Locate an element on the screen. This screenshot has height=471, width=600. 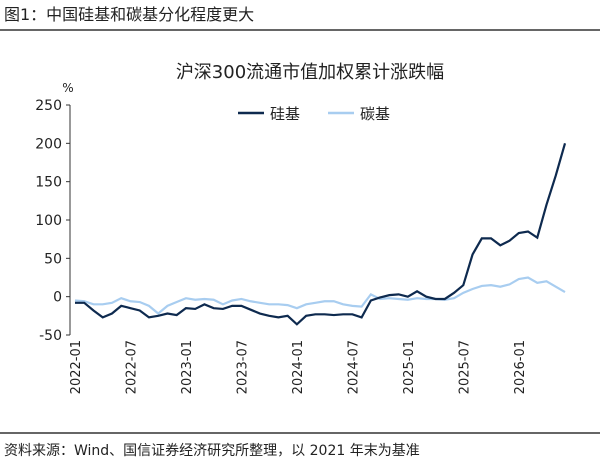
y-tick-label: 100 is located at coordinates (48, 221).